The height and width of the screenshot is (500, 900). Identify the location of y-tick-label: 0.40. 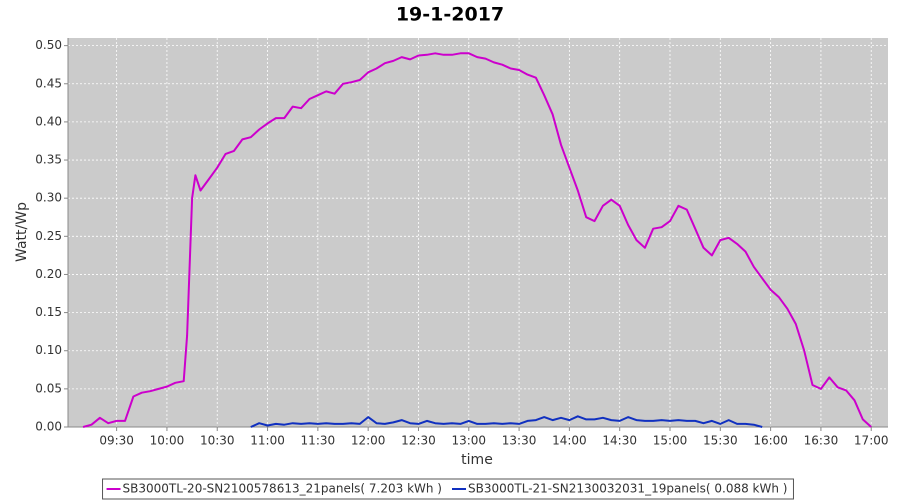
(48, 121).